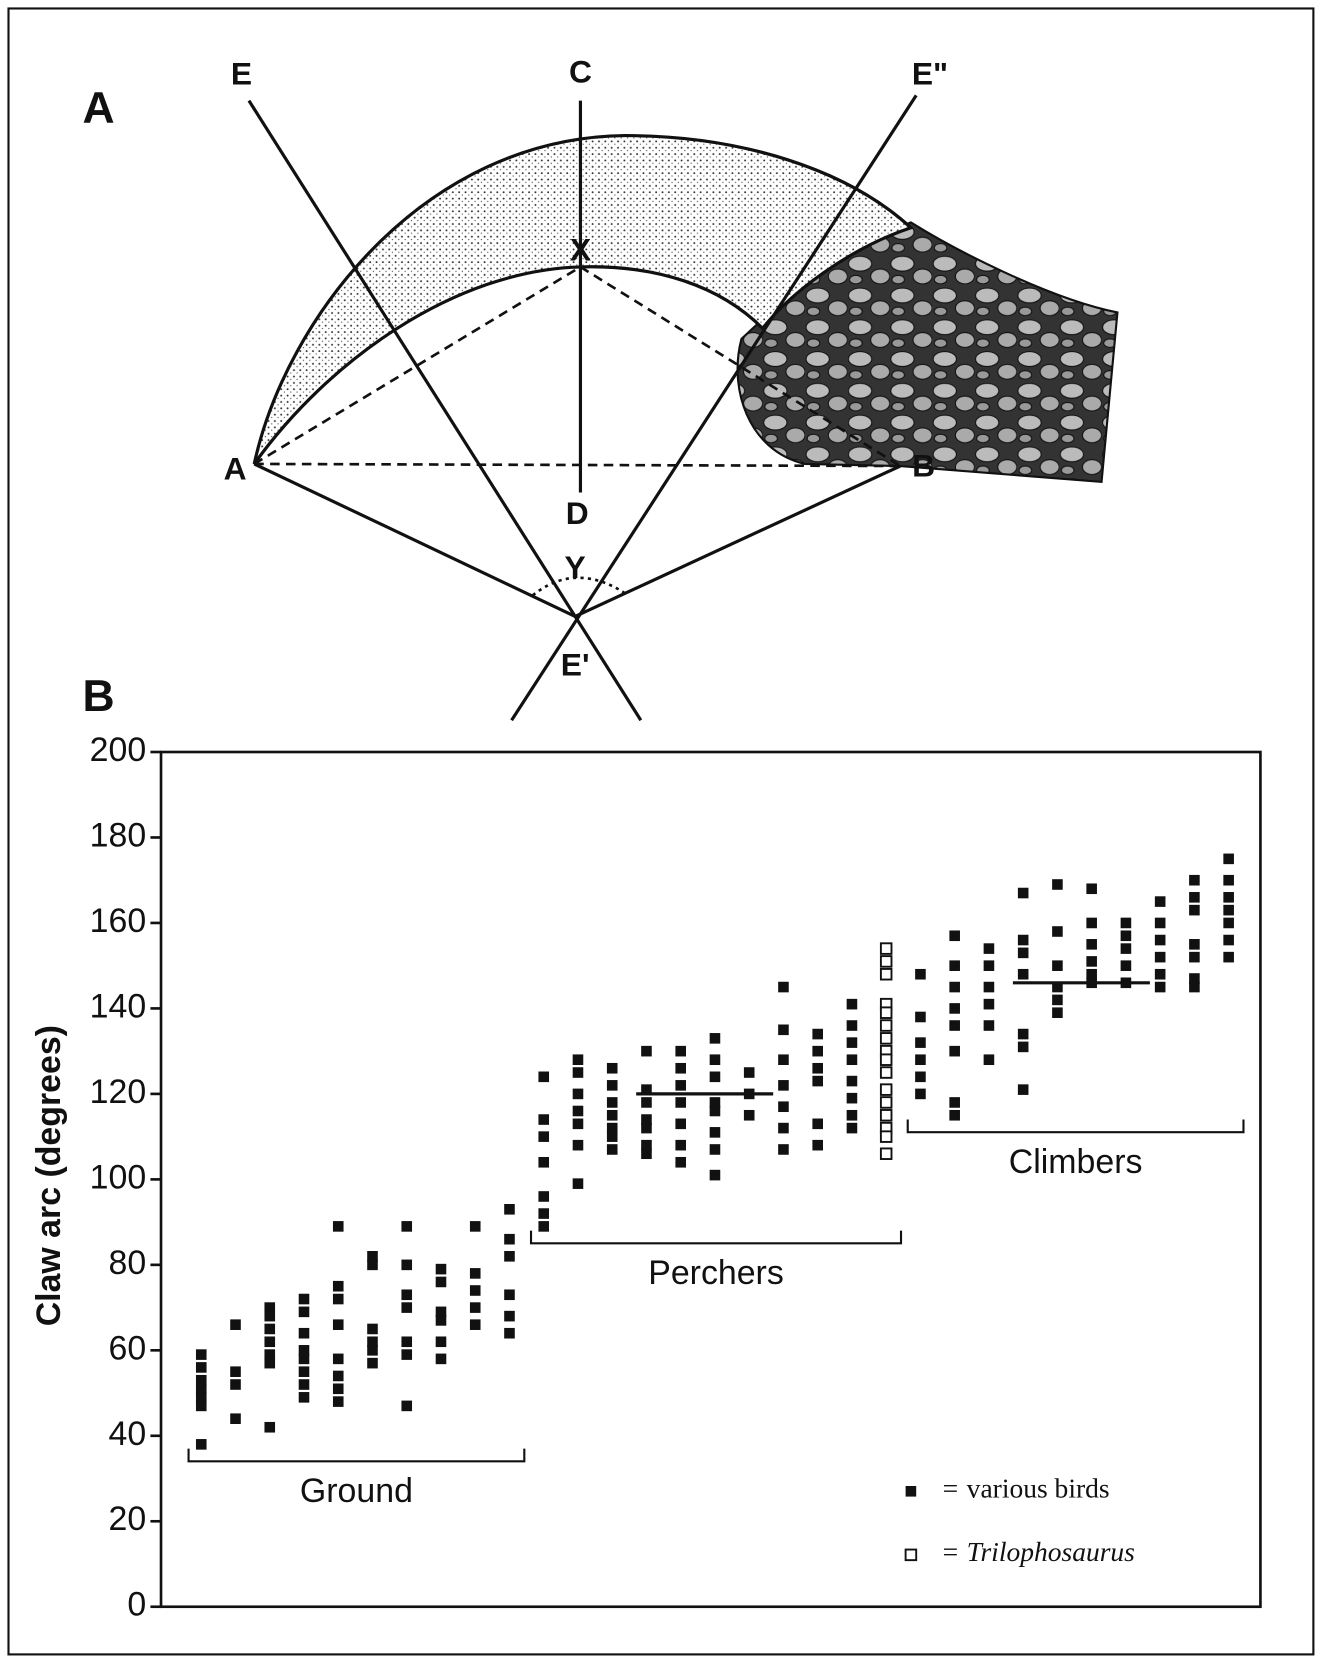  Describe the element at coordinates (118, 1177) in the screenshot. I see `y-tick-label: 100` at that location.